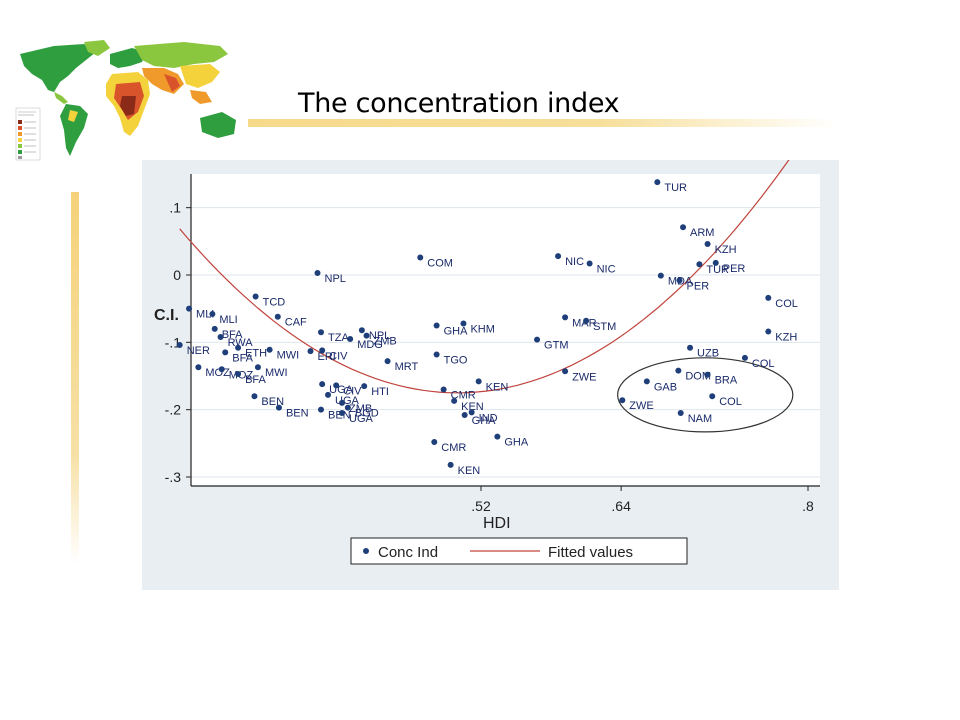 This screenshot has height=720, width=960. I want to click on data-point-label: ZWE, so click(641, 406).